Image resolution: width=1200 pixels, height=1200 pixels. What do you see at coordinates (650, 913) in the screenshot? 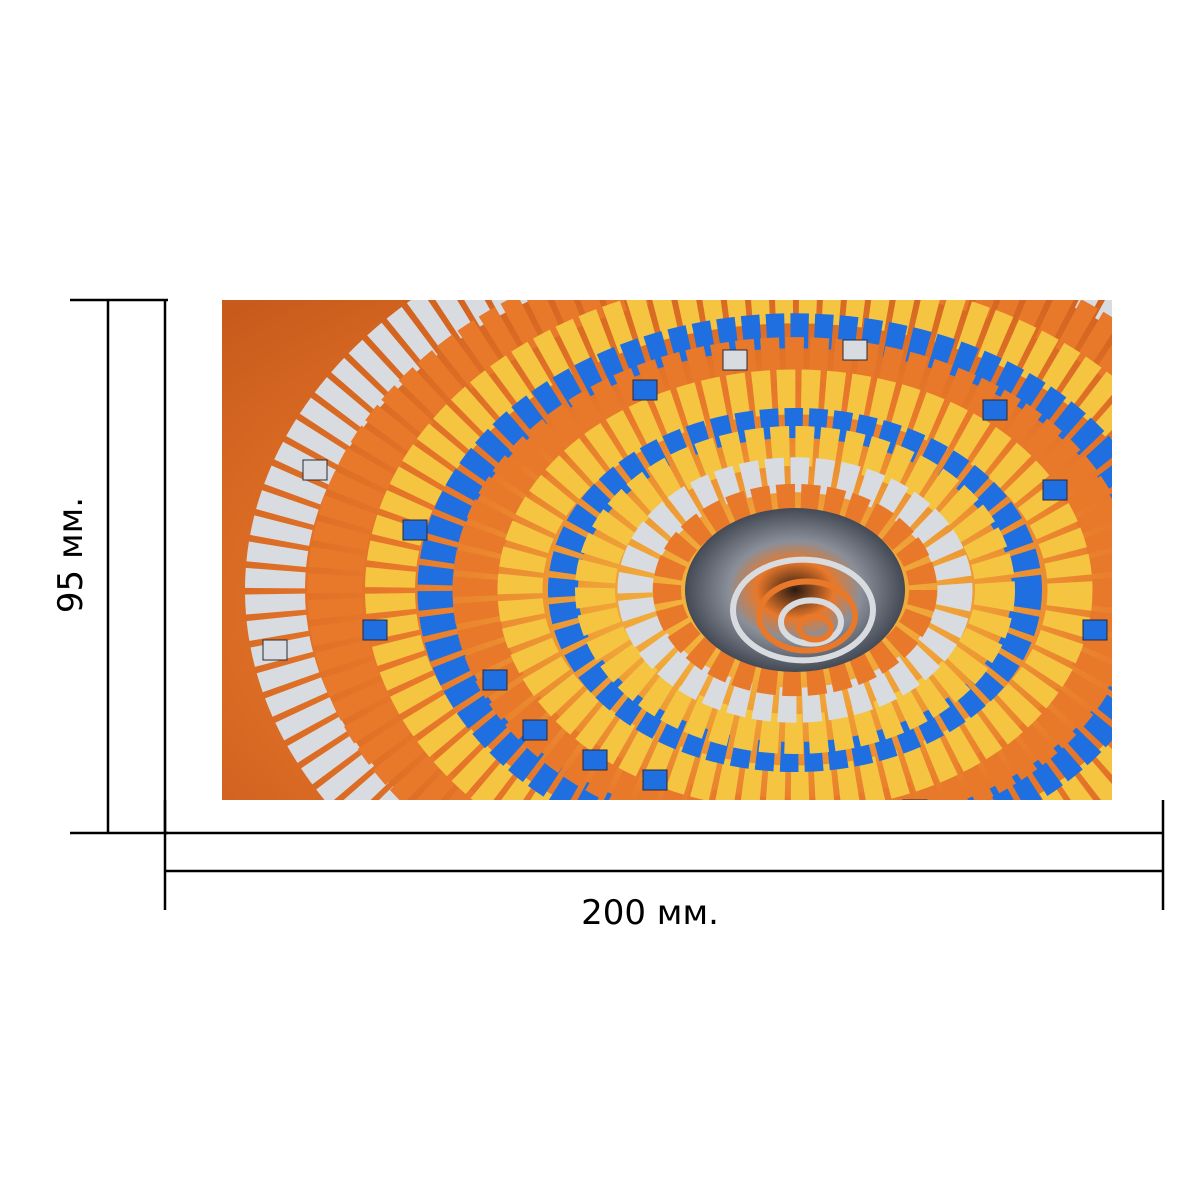
I see `width-label: 200 мм.` at bounding box center [650, 913].